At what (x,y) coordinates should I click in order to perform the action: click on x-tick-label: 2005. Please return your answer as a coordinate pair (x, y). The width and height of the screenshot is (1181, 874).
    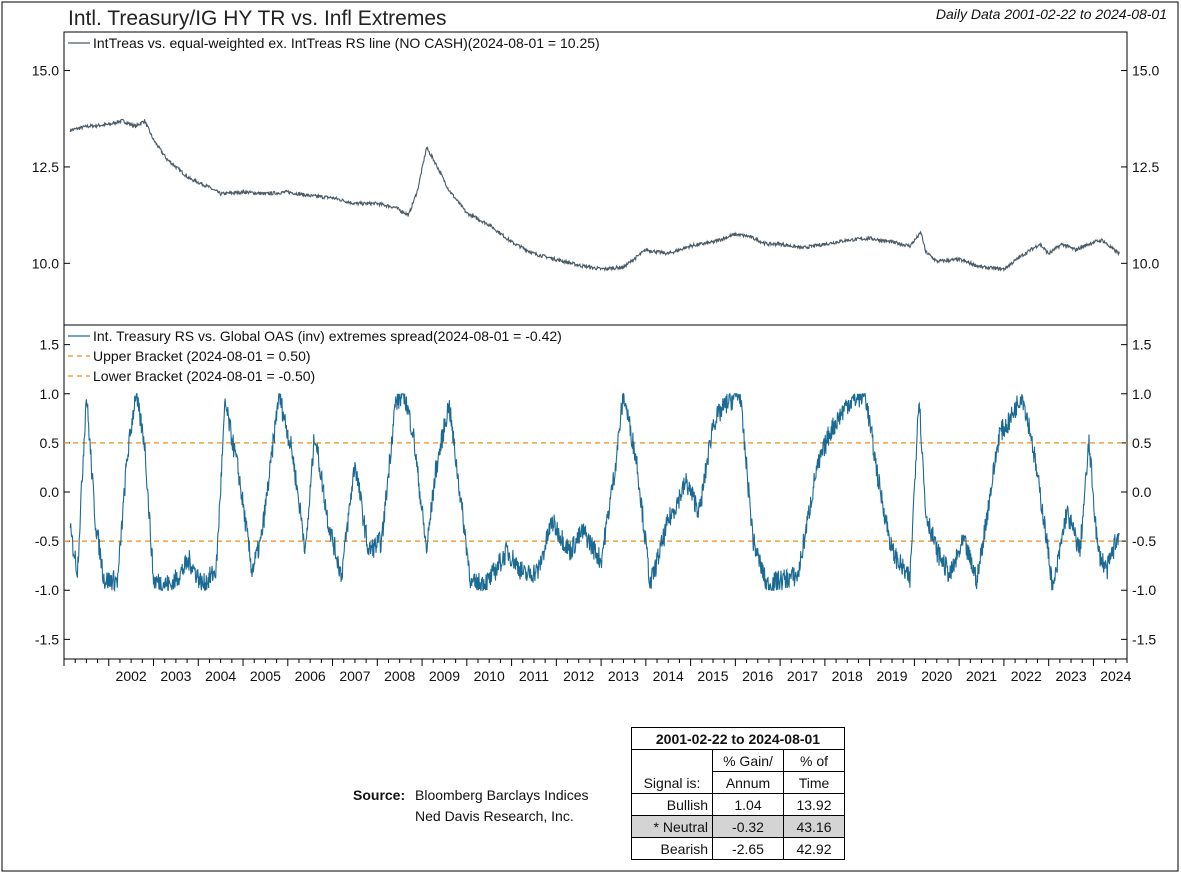
    Looking at the image, I should click on (265, 676).